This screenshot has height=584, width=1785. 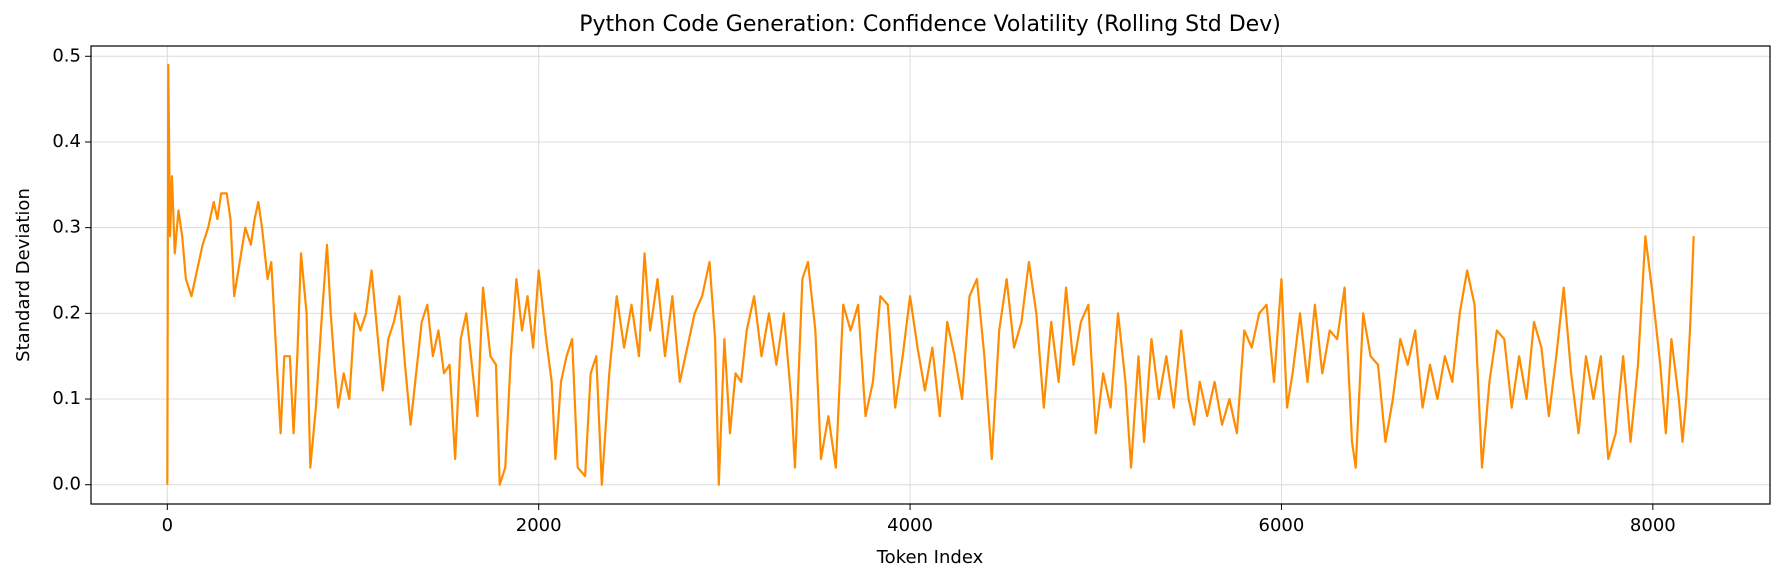 What do you see at coordinates (66, 312) in the screenshot?
I see `y-tick-label: 0.2` at bounding box center [66, 312].